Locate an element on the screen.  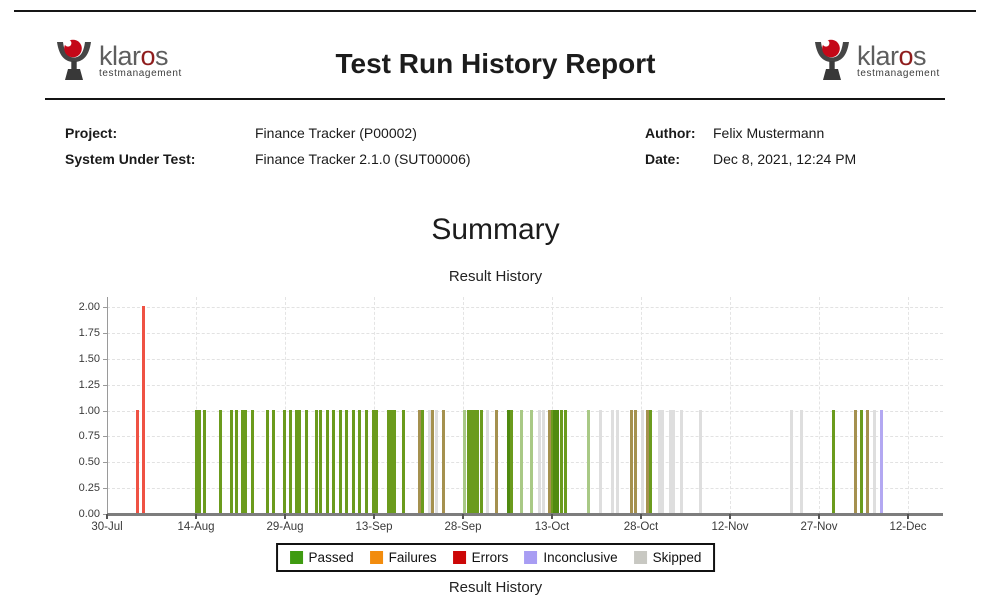
legend-label: Inconclusive is located at coordinates (580, 557).